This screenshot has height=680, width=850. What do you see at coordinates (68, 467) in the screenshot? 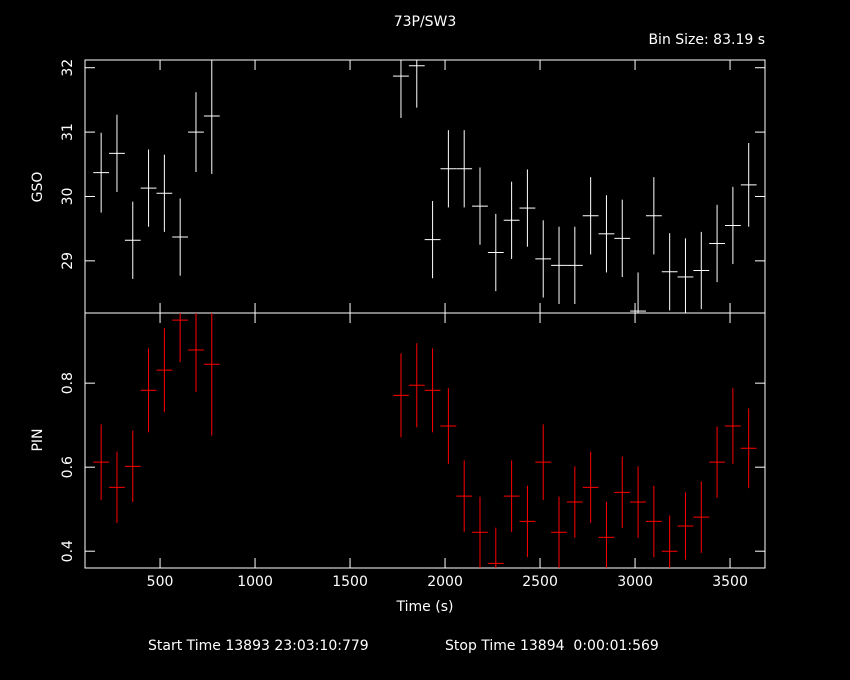
I see `y-tick-label: 0.6` at bounding box center [68, 467].